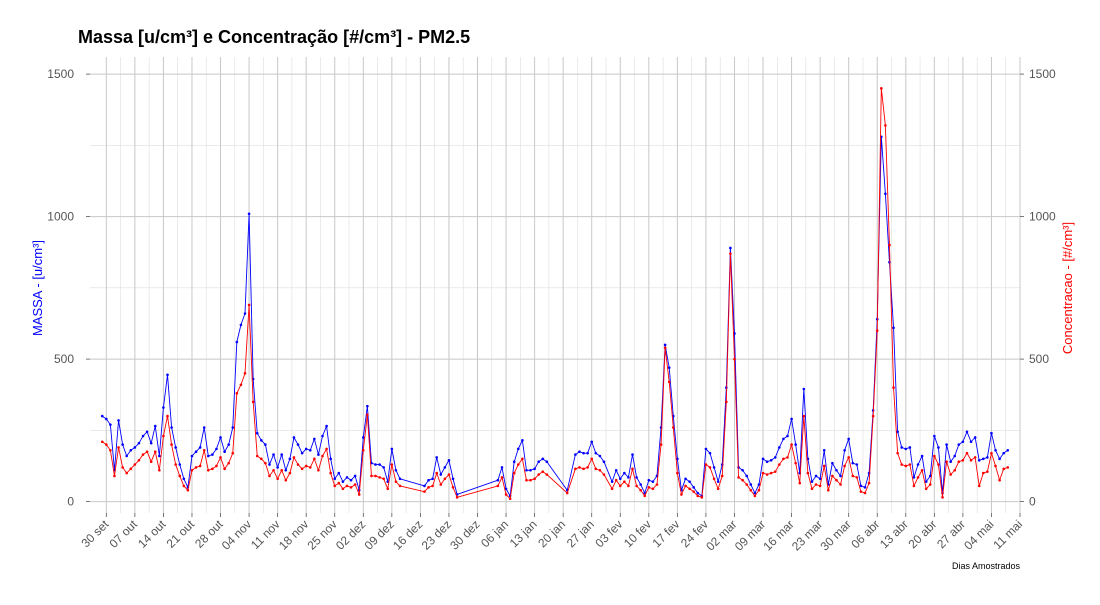  I want to click on y-axis-label-right: Concentracao - [#/cm³], so click(1067, 288).